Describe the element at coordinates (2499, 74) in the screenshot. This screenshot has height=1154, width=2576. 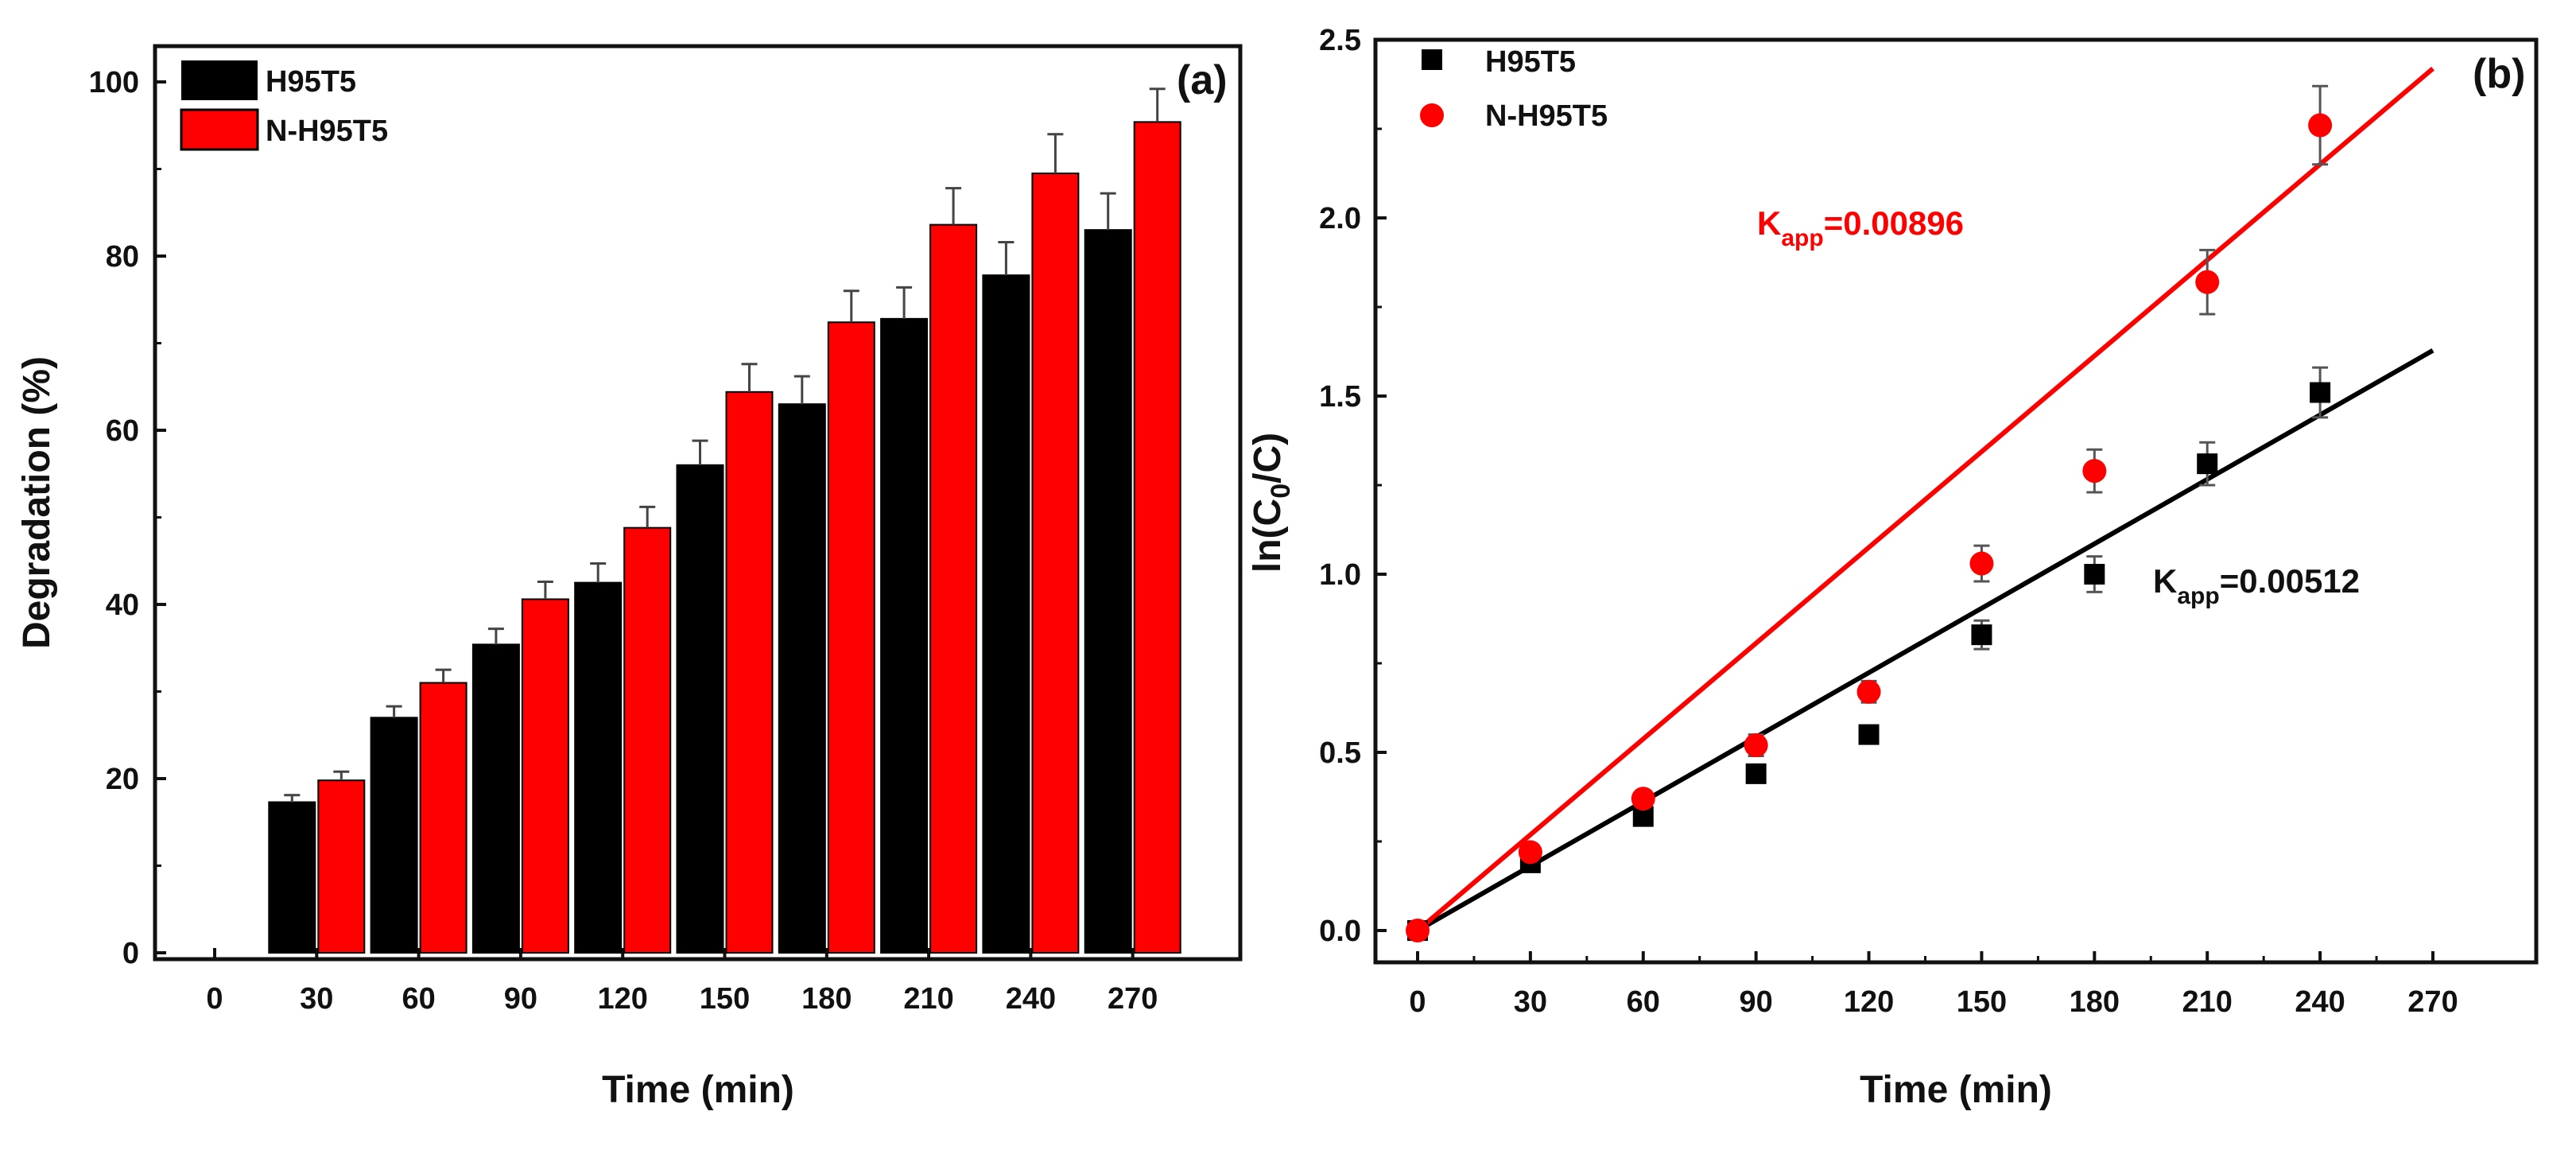
I see `panel-label-b: (b)` at that location.